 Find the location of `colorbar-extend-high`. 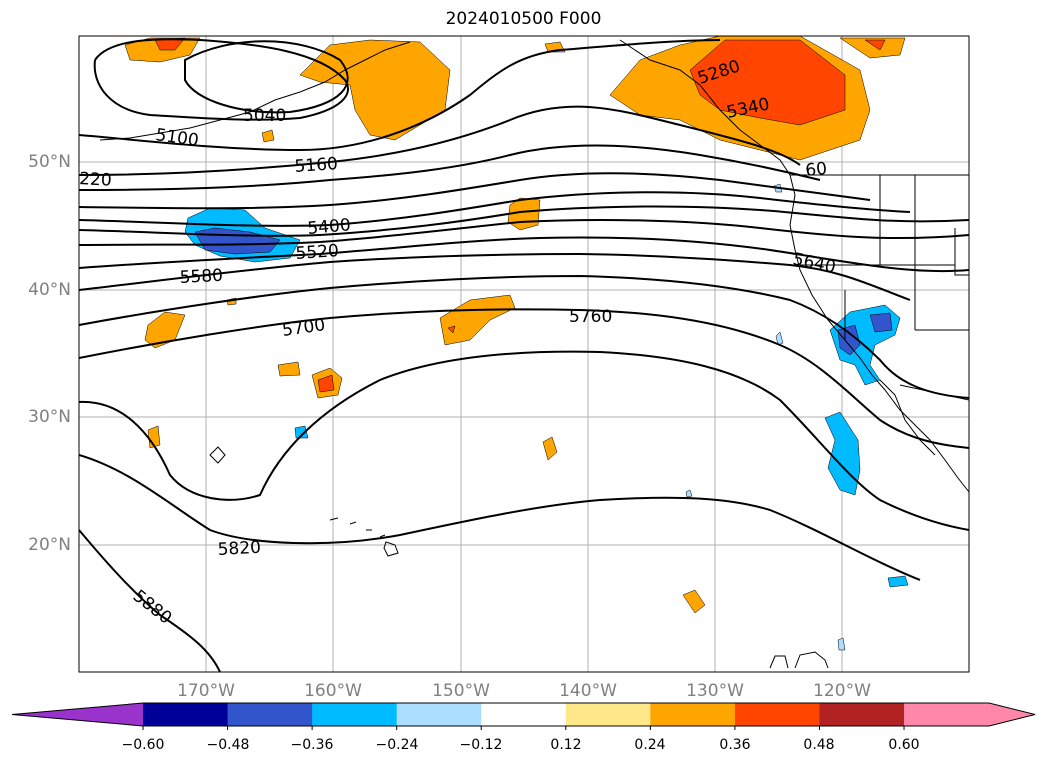

colorbar-extend-high is located at coordinates (1012, 714).